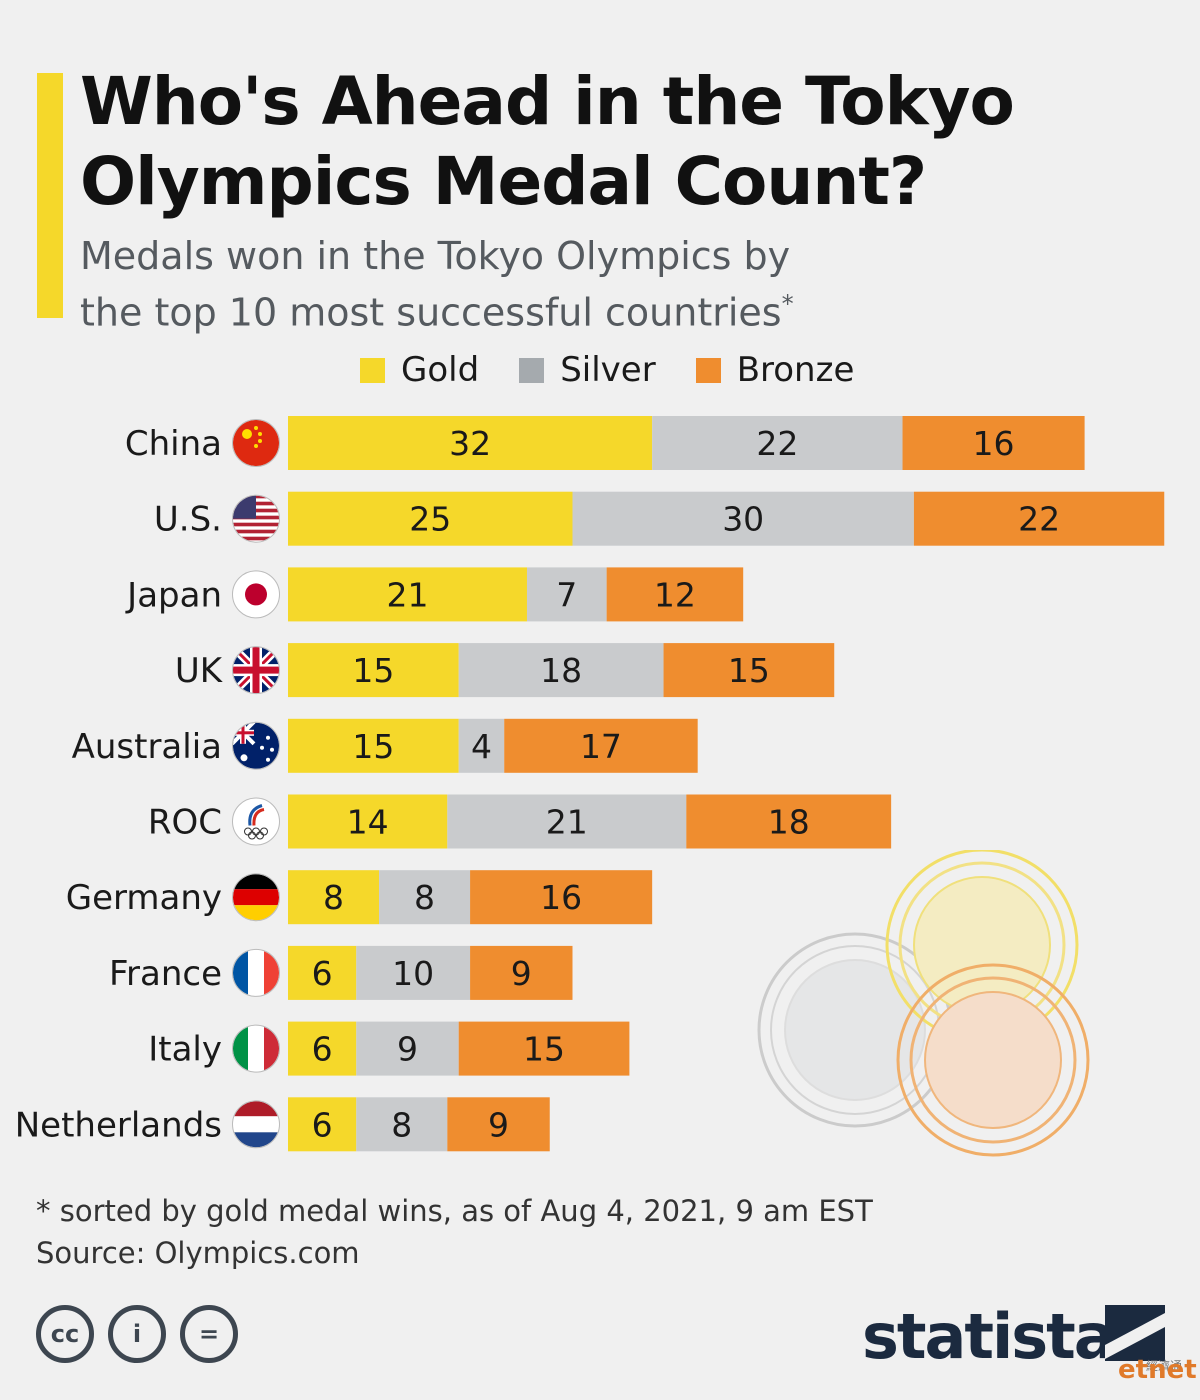 The width and height of the screenshot is (1200, 1400). Describe the element at coordinates (1164, 1366) in the screenshot. I see `partner-chinese-label: 經濟通` at that location.